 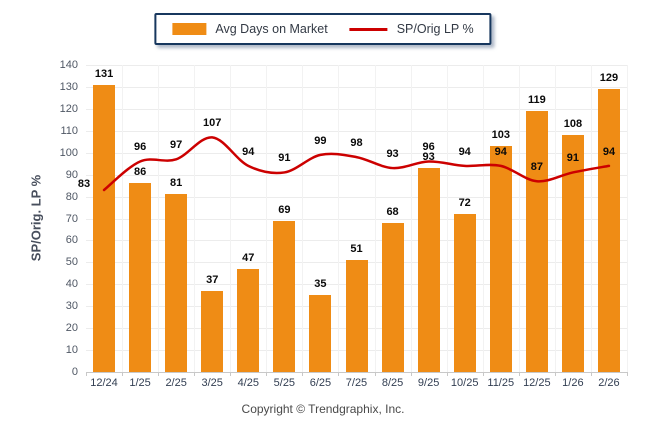 What do you see at coordinates (356, 164) in the screenshot?
I see `line-series` at bounding box center [356, 164].